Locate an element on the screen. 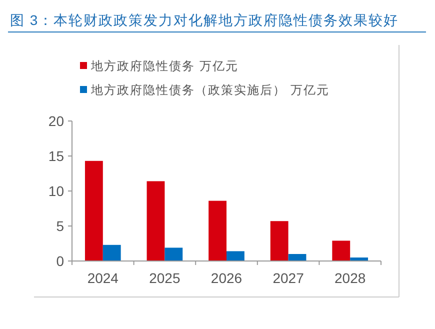 The width and height of the screenshot is (435, 329). x-tick-label: 2027 is located at coordinates (288, 278).